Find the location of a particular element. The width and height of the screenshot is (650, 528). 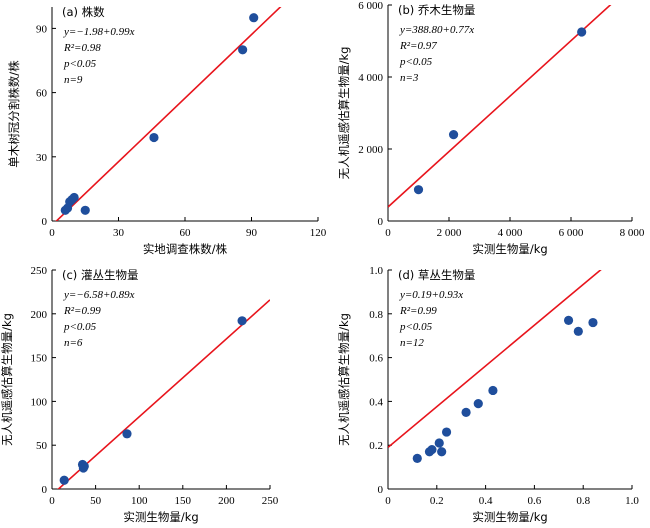

x-tick-label: 120 is located at coordinates (318, 233).